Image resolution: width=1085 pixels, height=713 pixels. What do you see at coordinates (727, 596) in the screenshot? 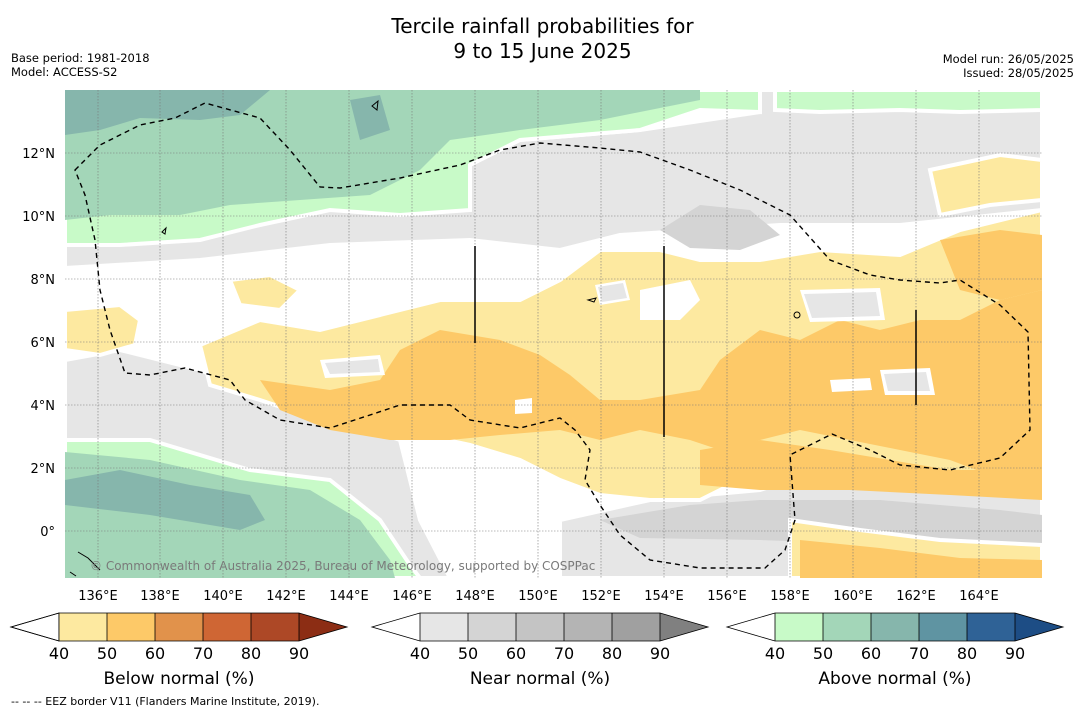
I see `lon-label: 156°E` at bounding box center [727, 596].